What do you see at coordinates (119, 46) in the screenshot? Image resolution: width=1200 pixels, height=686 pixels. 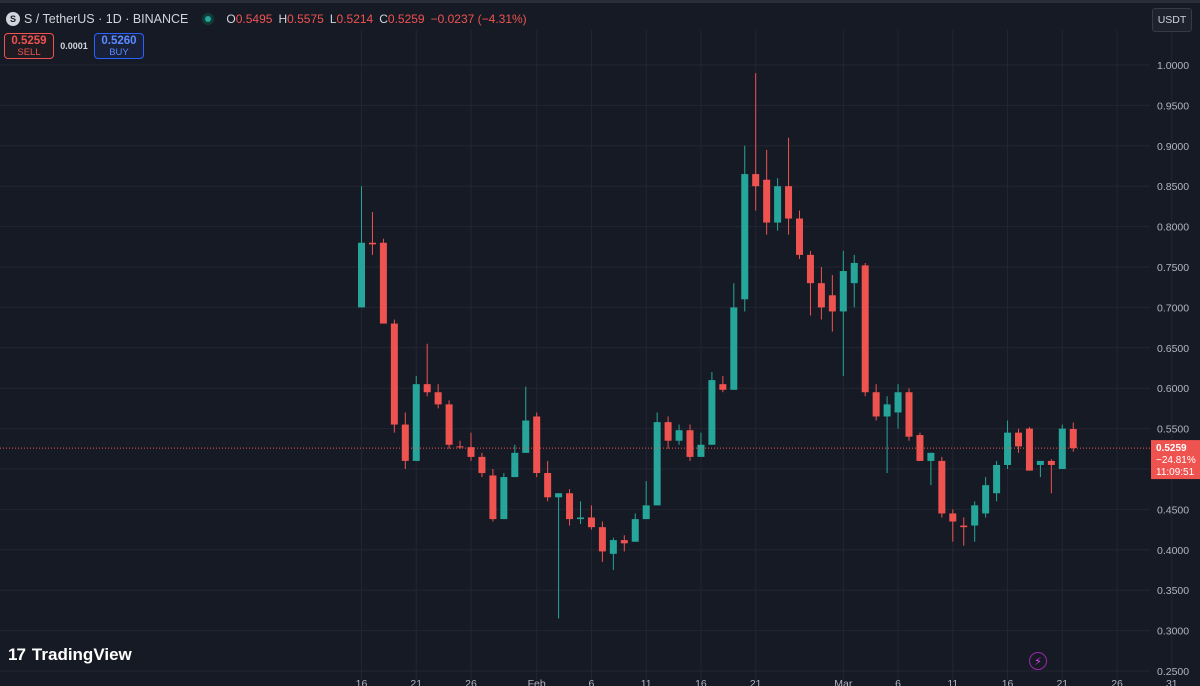 I see `buy-button: 0.5260 BUY` at bounding box center [119, 46].